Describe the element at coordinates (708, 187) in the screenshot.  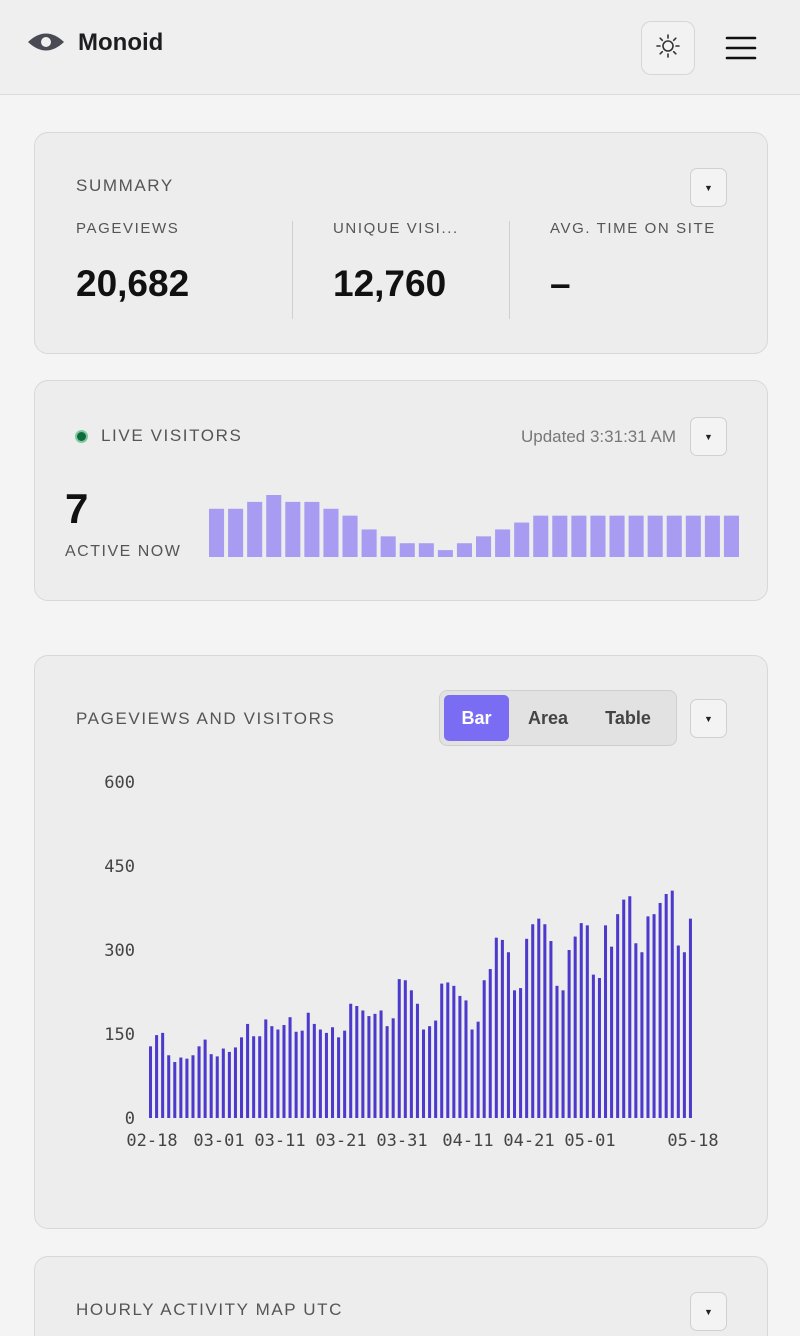
I see `summary-dropdown-button: ▼` at that location.